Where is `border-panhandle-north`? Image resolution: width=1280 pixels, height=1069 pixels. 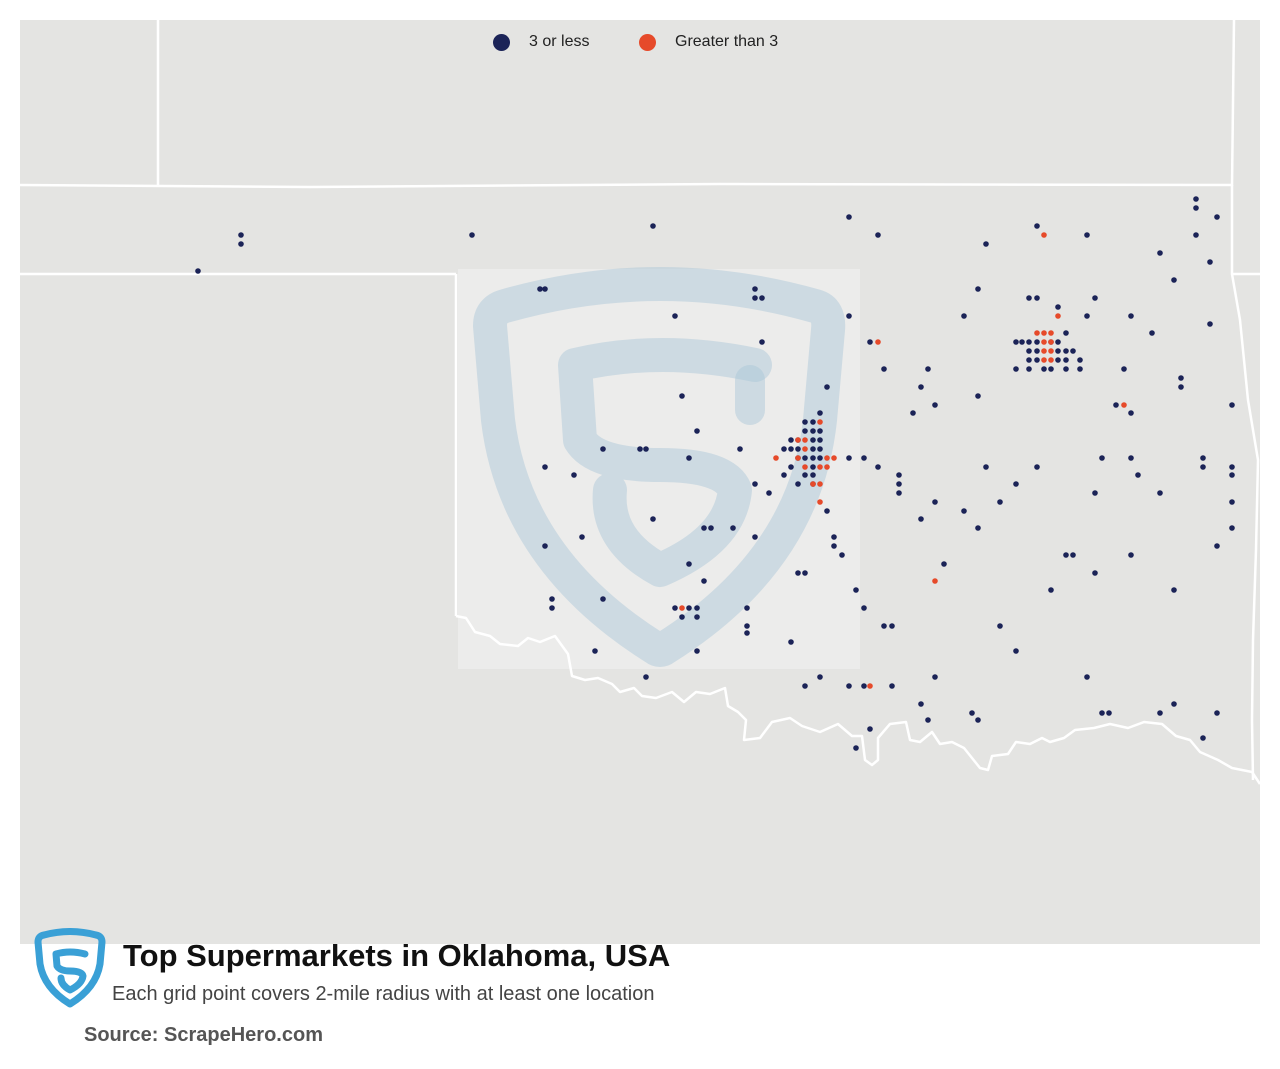
border-panhandle-north is located at coordinates (627, 185).